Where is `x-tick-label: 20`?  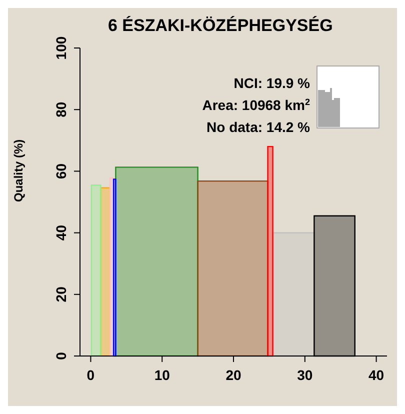
x-tick-label: 20 is located at coordinates (234, 374).